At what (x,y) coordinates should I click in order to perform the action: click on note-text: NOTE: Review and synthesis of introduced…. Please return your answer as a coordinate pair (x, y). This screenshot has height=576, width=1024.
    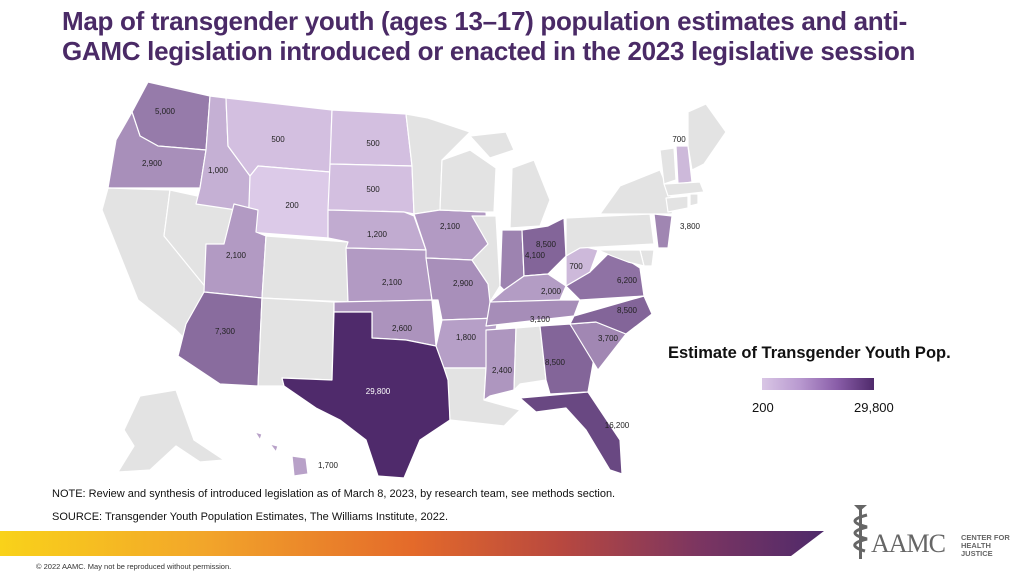
    Looking at the image, I should click on (334, 494).